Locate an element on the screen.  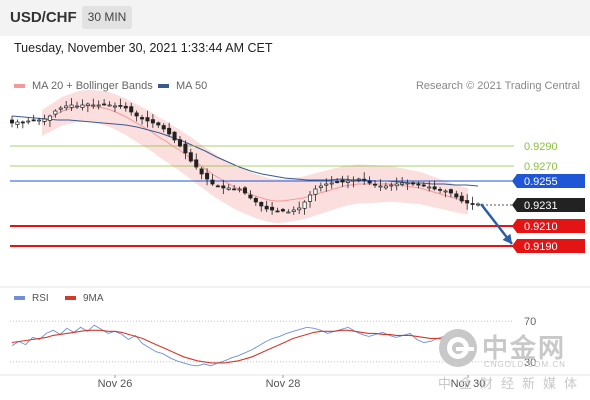
legend-ma50-label: MA 50 is located at coordinates (192, 86).